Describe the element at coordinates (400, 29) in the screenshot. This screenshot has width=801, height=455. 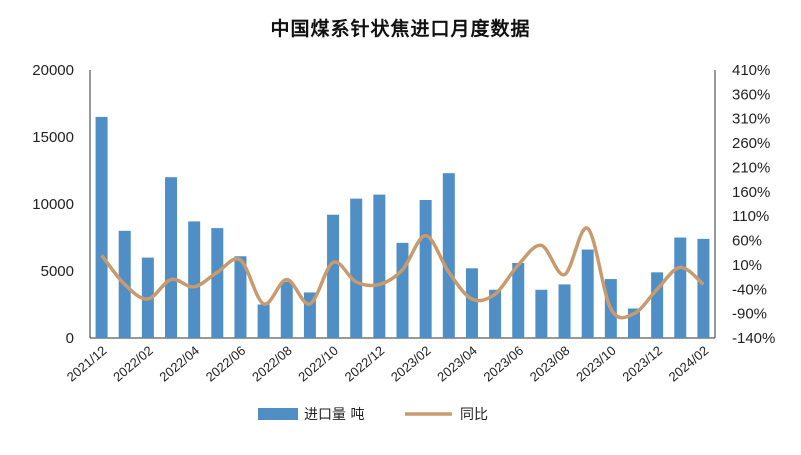
I see `chart-title: 中国煤系针状焦进口月度数据` at that location.